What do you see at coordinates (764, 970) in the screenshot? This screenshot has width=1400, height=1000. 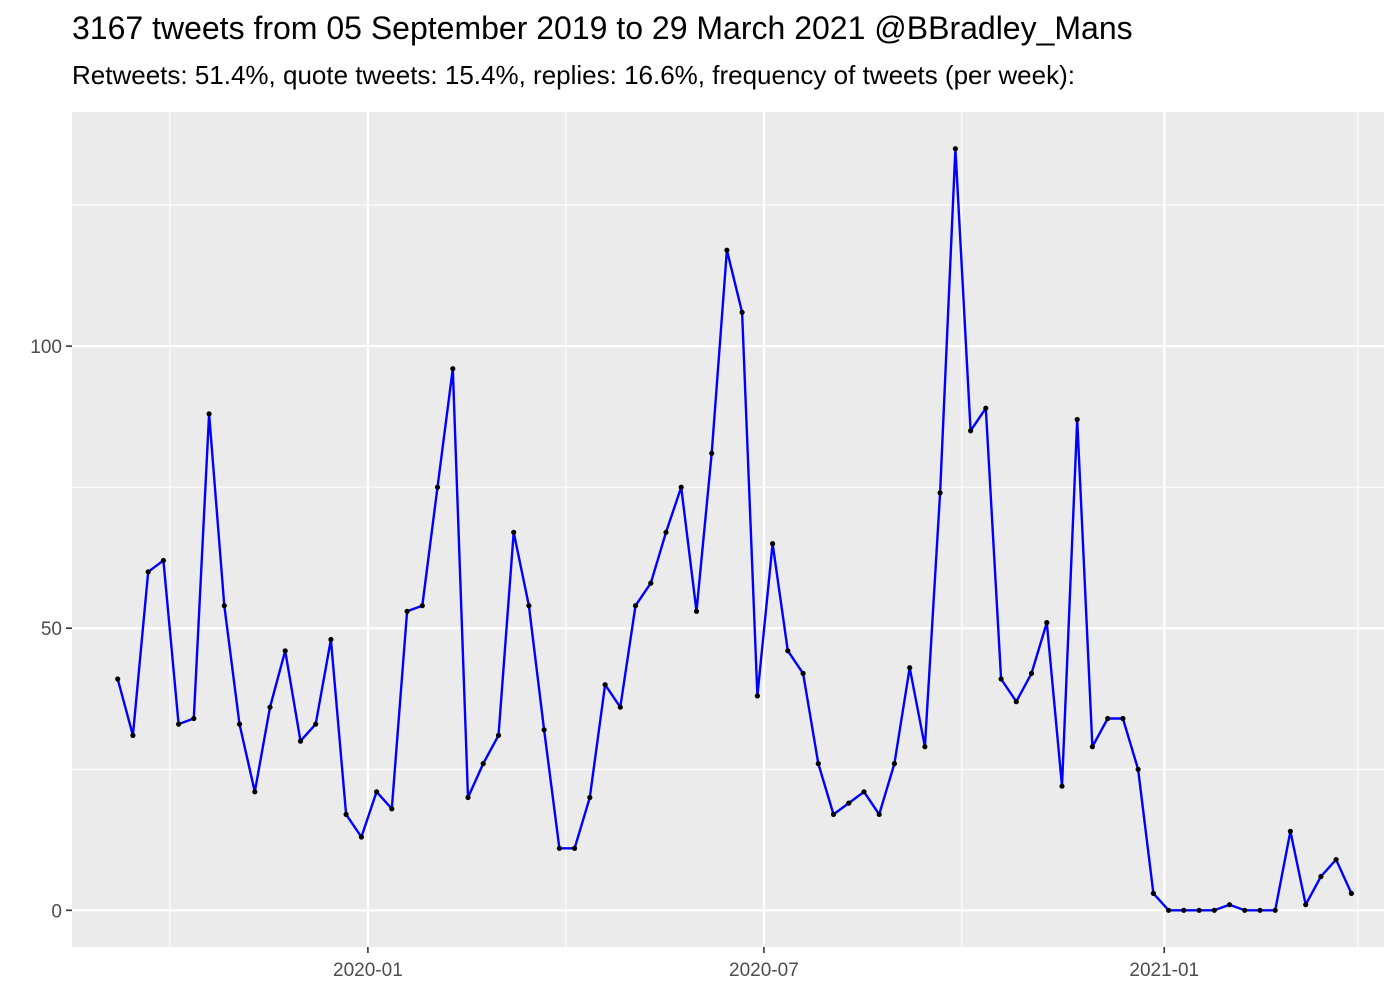 I see `x-tick-label: 2020-07` at bounding box center [764, 970].